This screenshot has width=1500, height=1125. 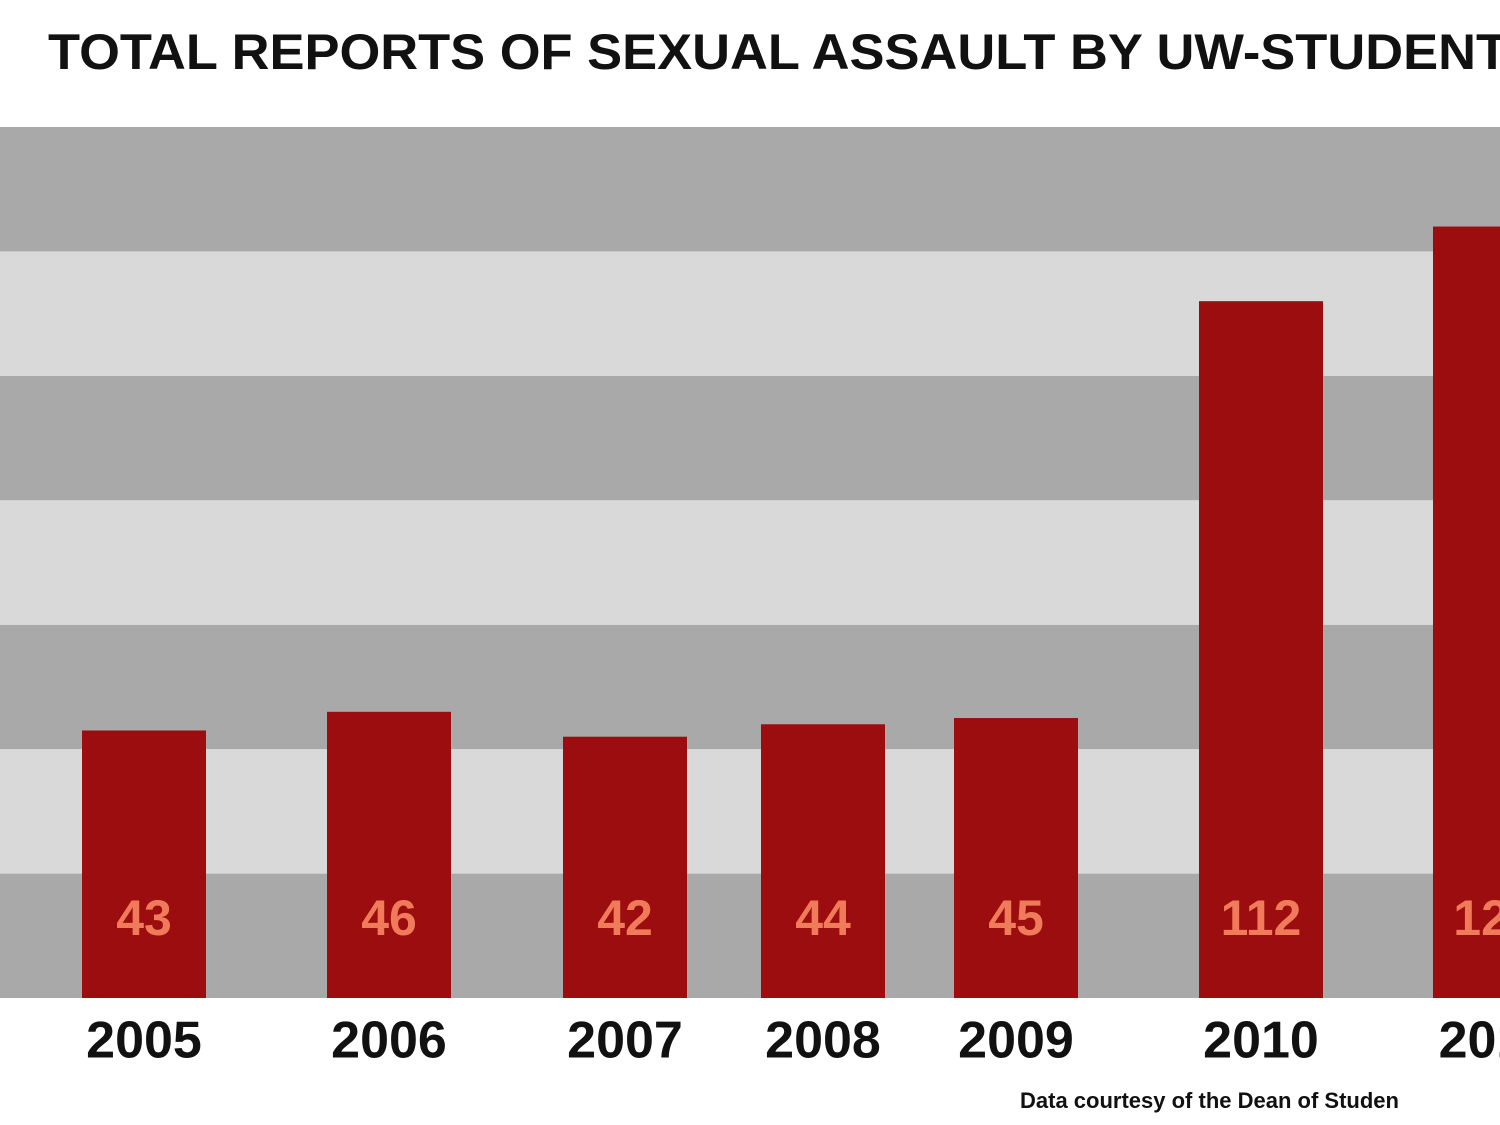 What do you see at coordinates (823, 1041) in the screenshot?
I see `x-tick-label: 2008` at bounding box center [823, 1041].